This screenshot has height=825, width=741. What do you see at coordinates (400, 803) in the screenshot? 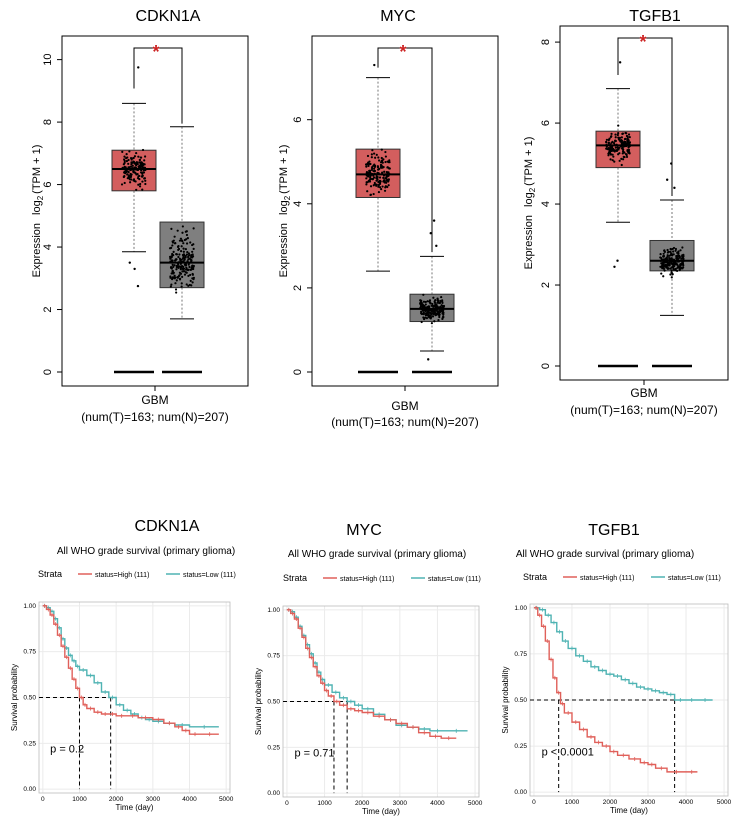
I see `x-tick-label: 3000` at bounding box center [400, 803].